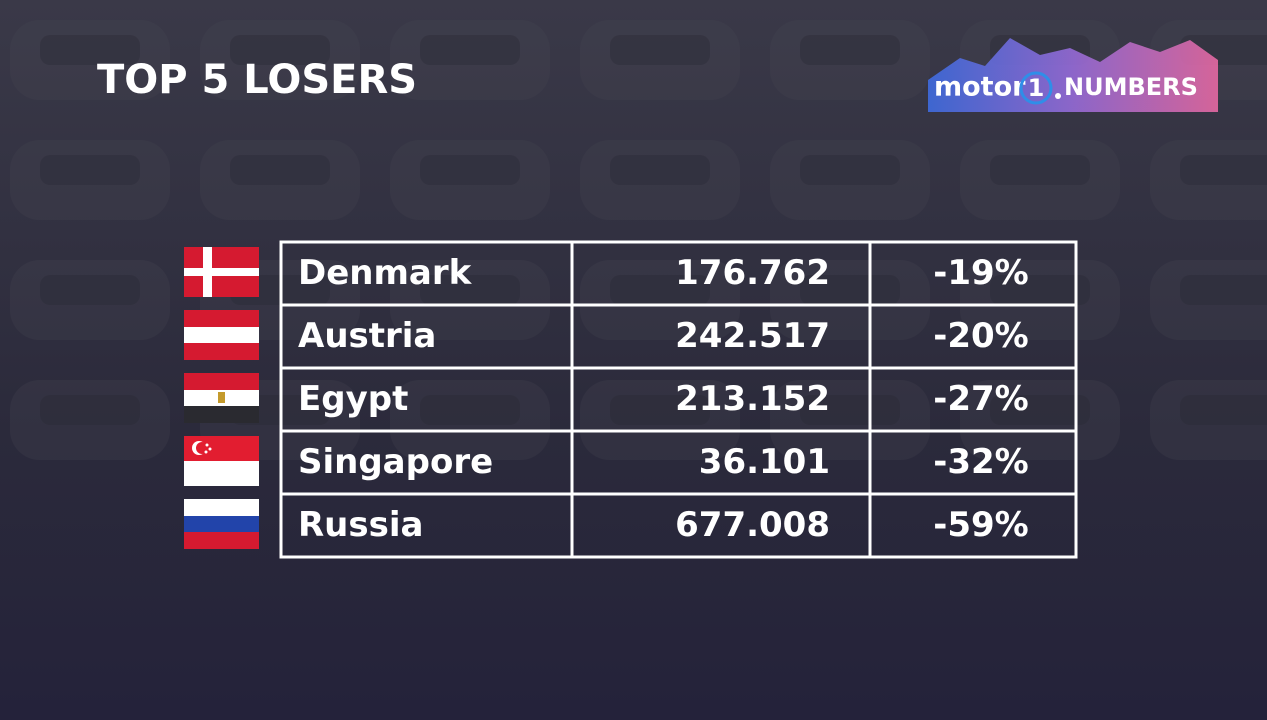 The width and height of the screenshot is (1267, 720). Describe the element at coordinates (221, 524) in the screenshot. I see `flag-russia` at that location.